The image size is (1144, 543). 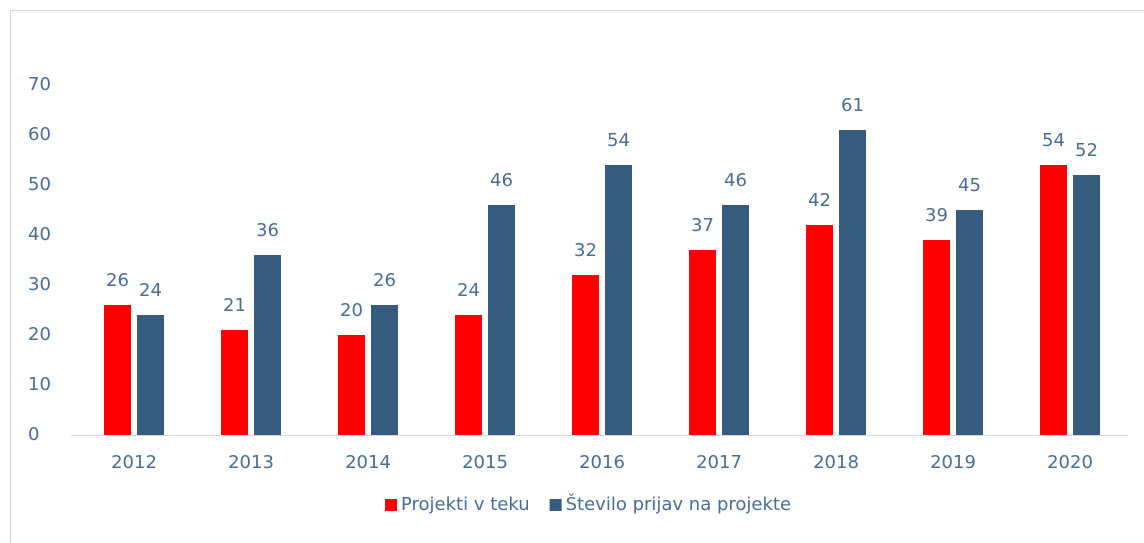 What do you see at coordinates (39, 184) in the screenshot?
I see `y-tick-label: 50` at bounding box center [39, 184].